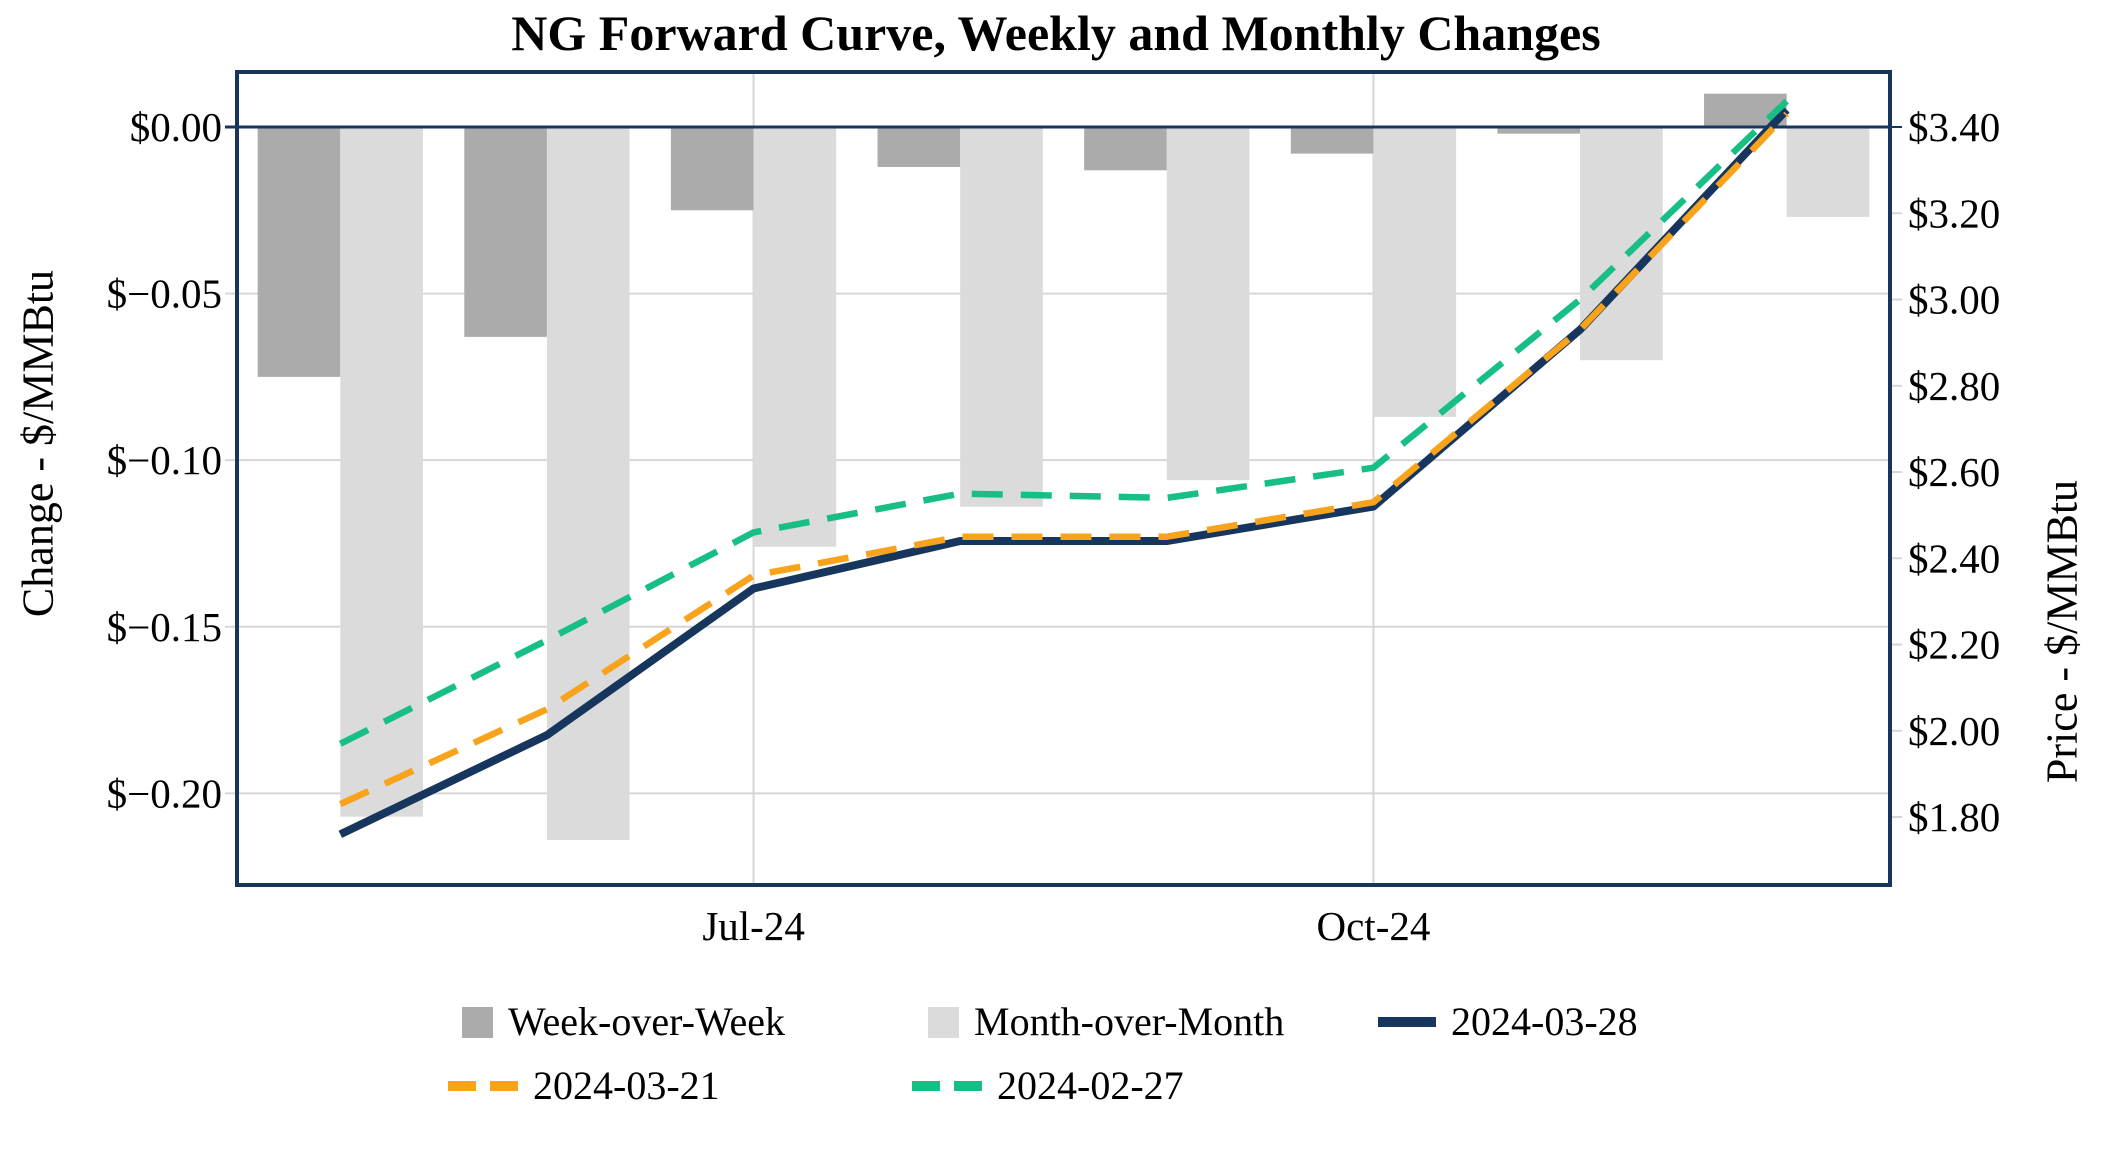  Describe the element at coordinates (1954, 645) in the screenshot. I see `right-axis-tick-label: $2.20` at that location.